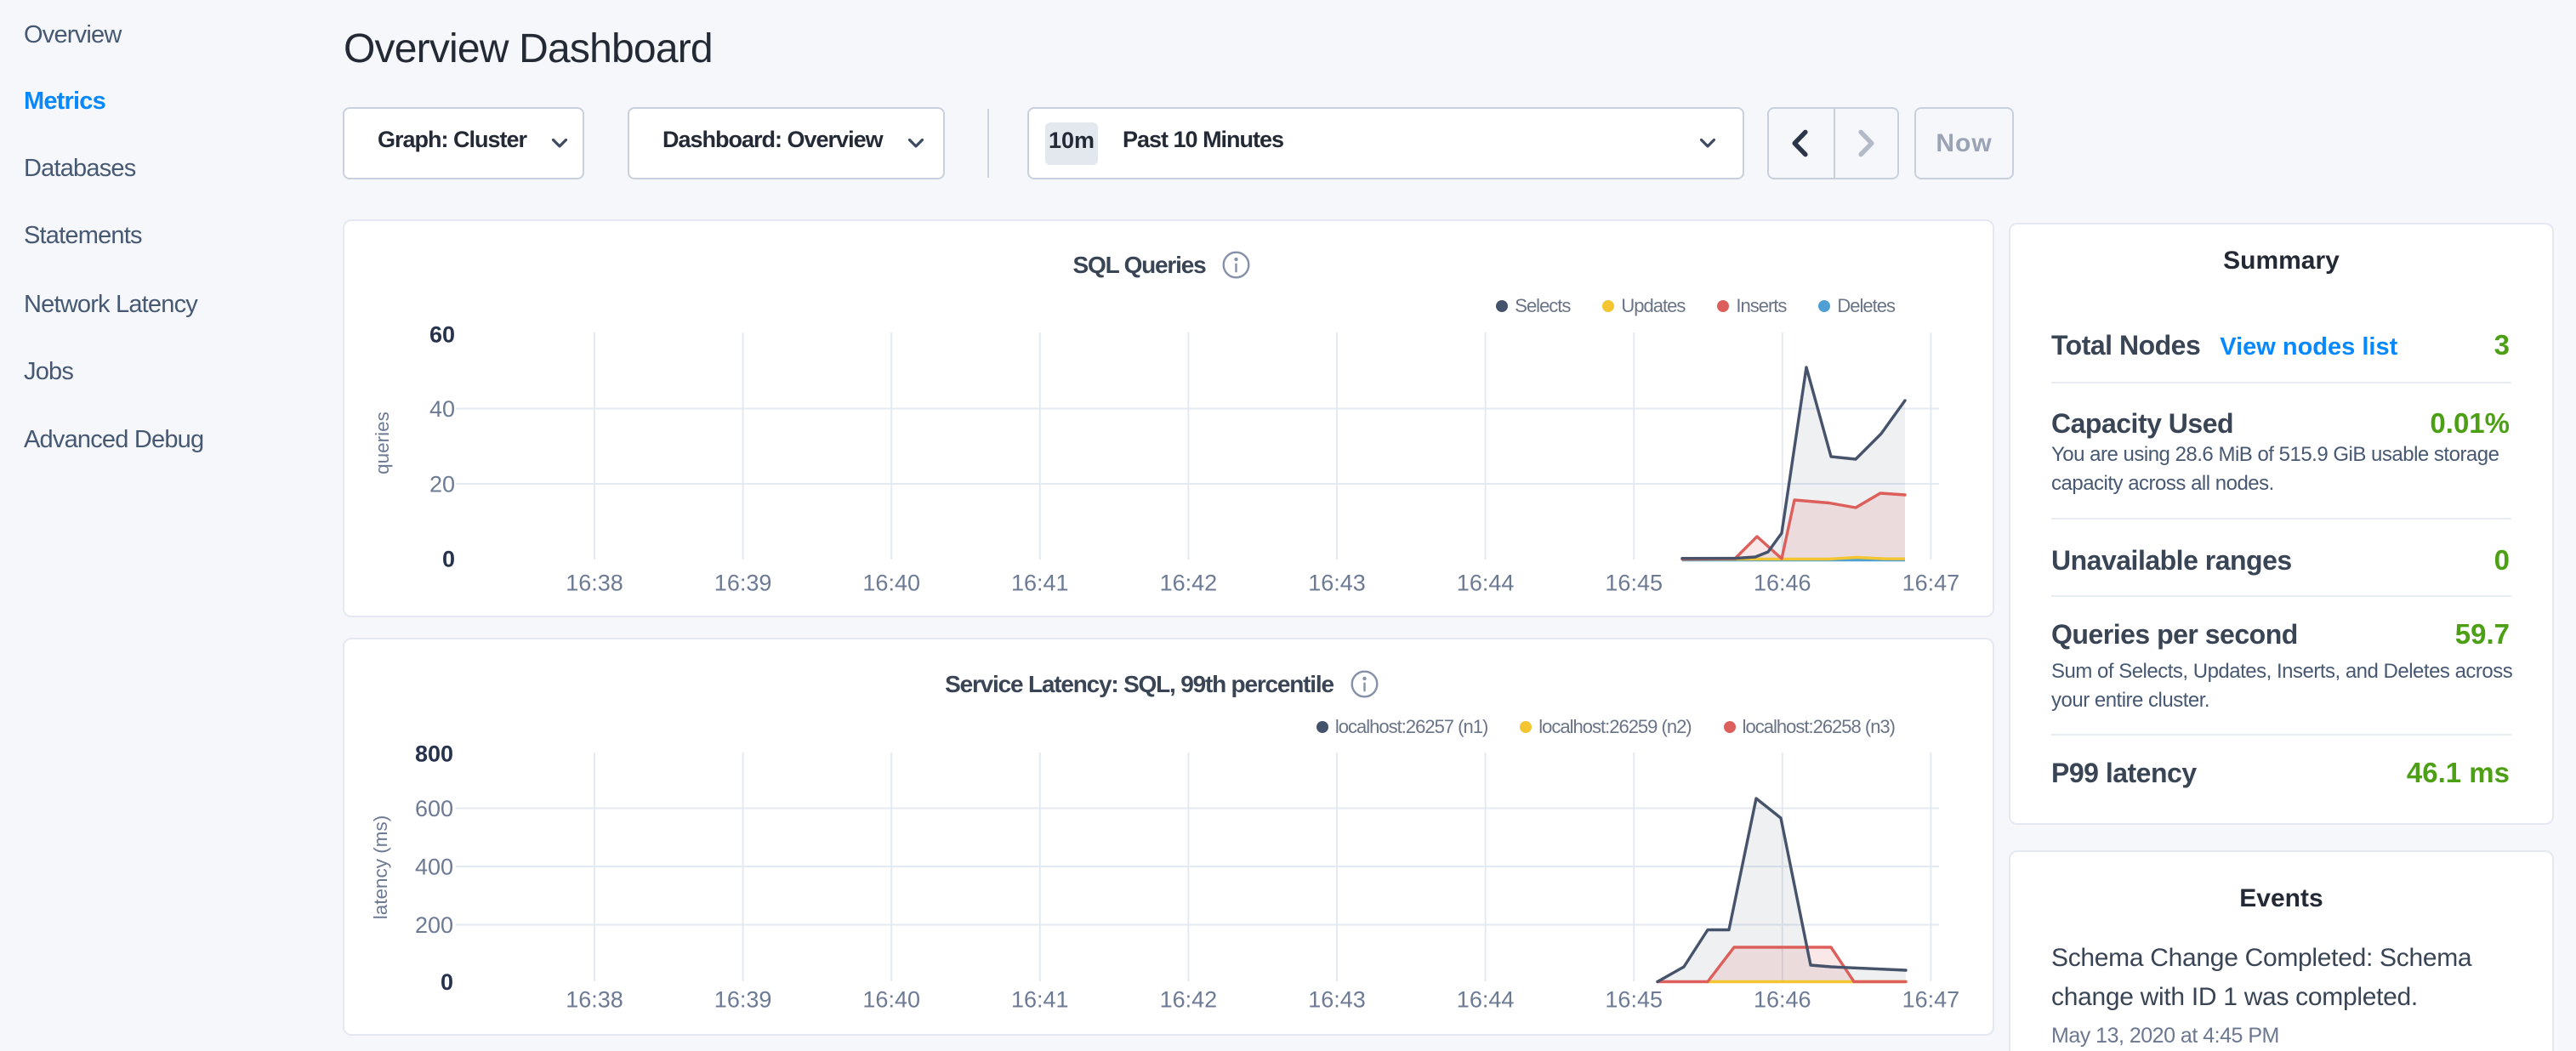 The height and width of the screenshot is (1051, 2576). What do you see at coordinates (434, 754) in the screenshot?
I see `svg-text: 800` at bounding box center [434, 754].